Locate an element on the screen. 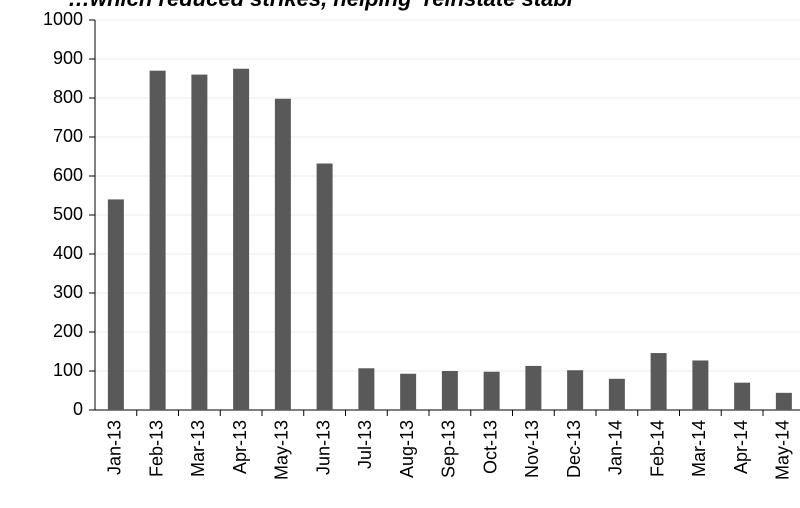 This screenshot has width=800, height=508. x-tick-label: Jun-13 is located at coordinates (323, 447).